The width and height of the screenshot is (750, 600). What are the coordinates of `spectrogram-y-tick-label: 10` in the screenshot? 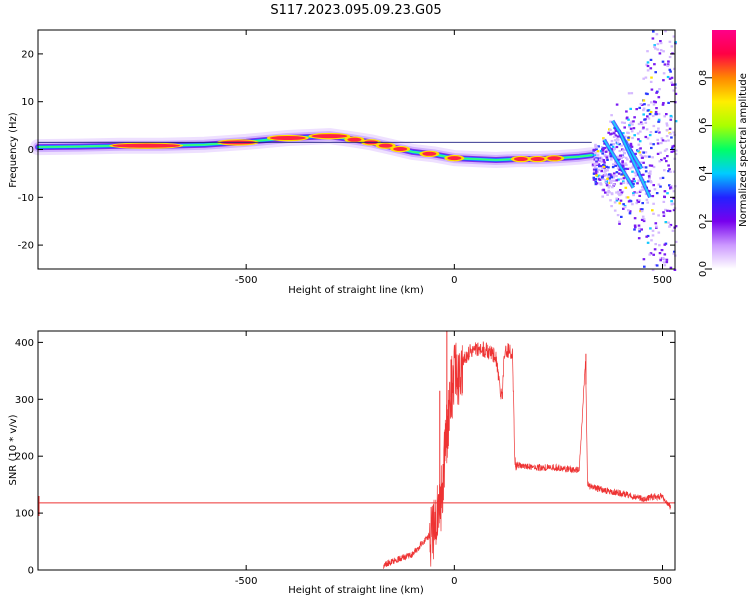 It's located at (27, 102).